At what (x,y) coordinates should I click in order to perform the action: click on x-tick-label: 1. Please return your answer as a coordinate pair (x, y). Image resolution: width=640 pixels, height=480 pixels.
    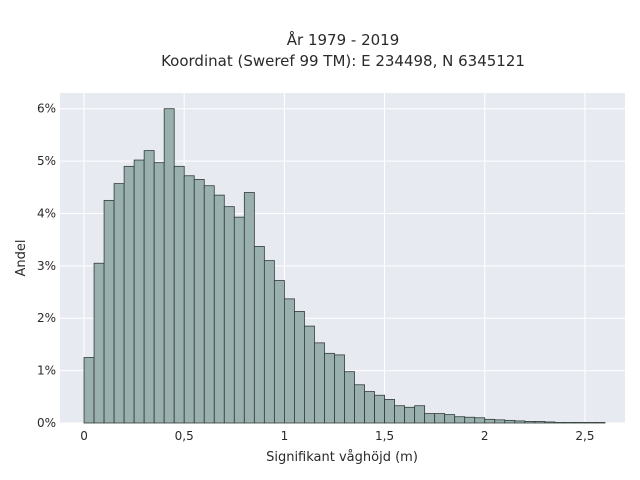
    Looking at the image, I should click on (285, 436).